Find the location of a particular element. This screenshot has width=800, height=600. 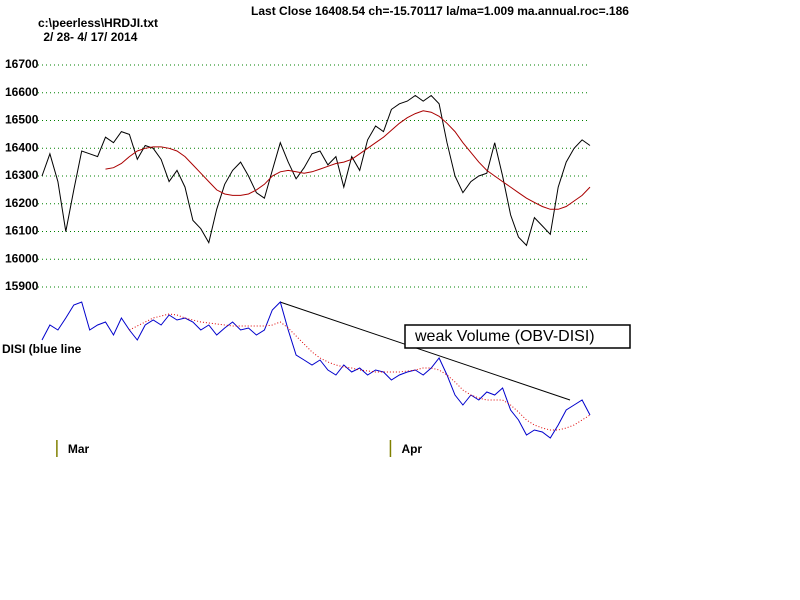

annotation: weak Volume (OBV-DISI) is located at coordinates (504, 336).